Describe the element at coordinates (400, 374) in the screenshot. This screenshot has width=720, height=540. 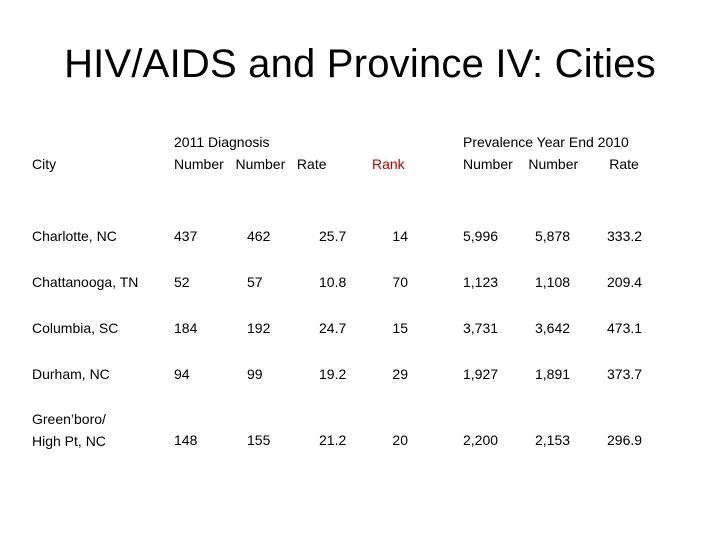
I see `cell-rank: 29` at that location.